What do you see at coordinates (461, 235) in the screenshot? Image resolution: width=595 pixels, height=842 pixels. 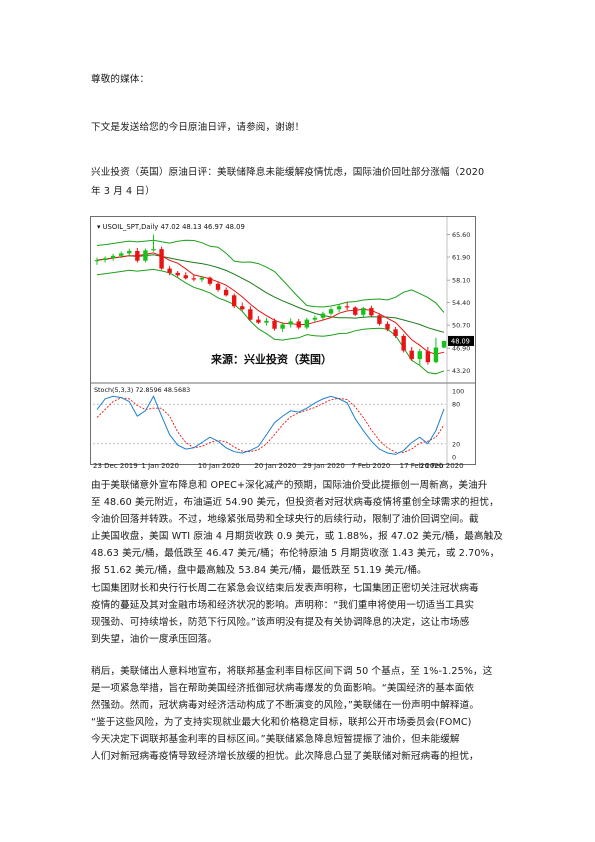 I see `price-tick-label: 65.60` at bounding box center [461, 235].